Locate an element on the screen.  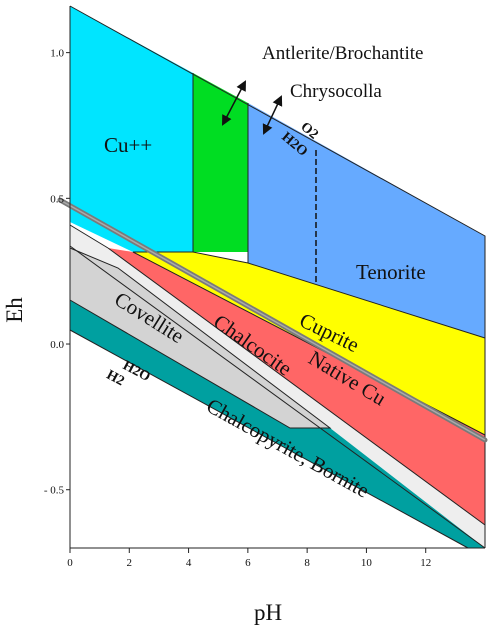
species-h2: H2 is located at coordinates (115, 379).